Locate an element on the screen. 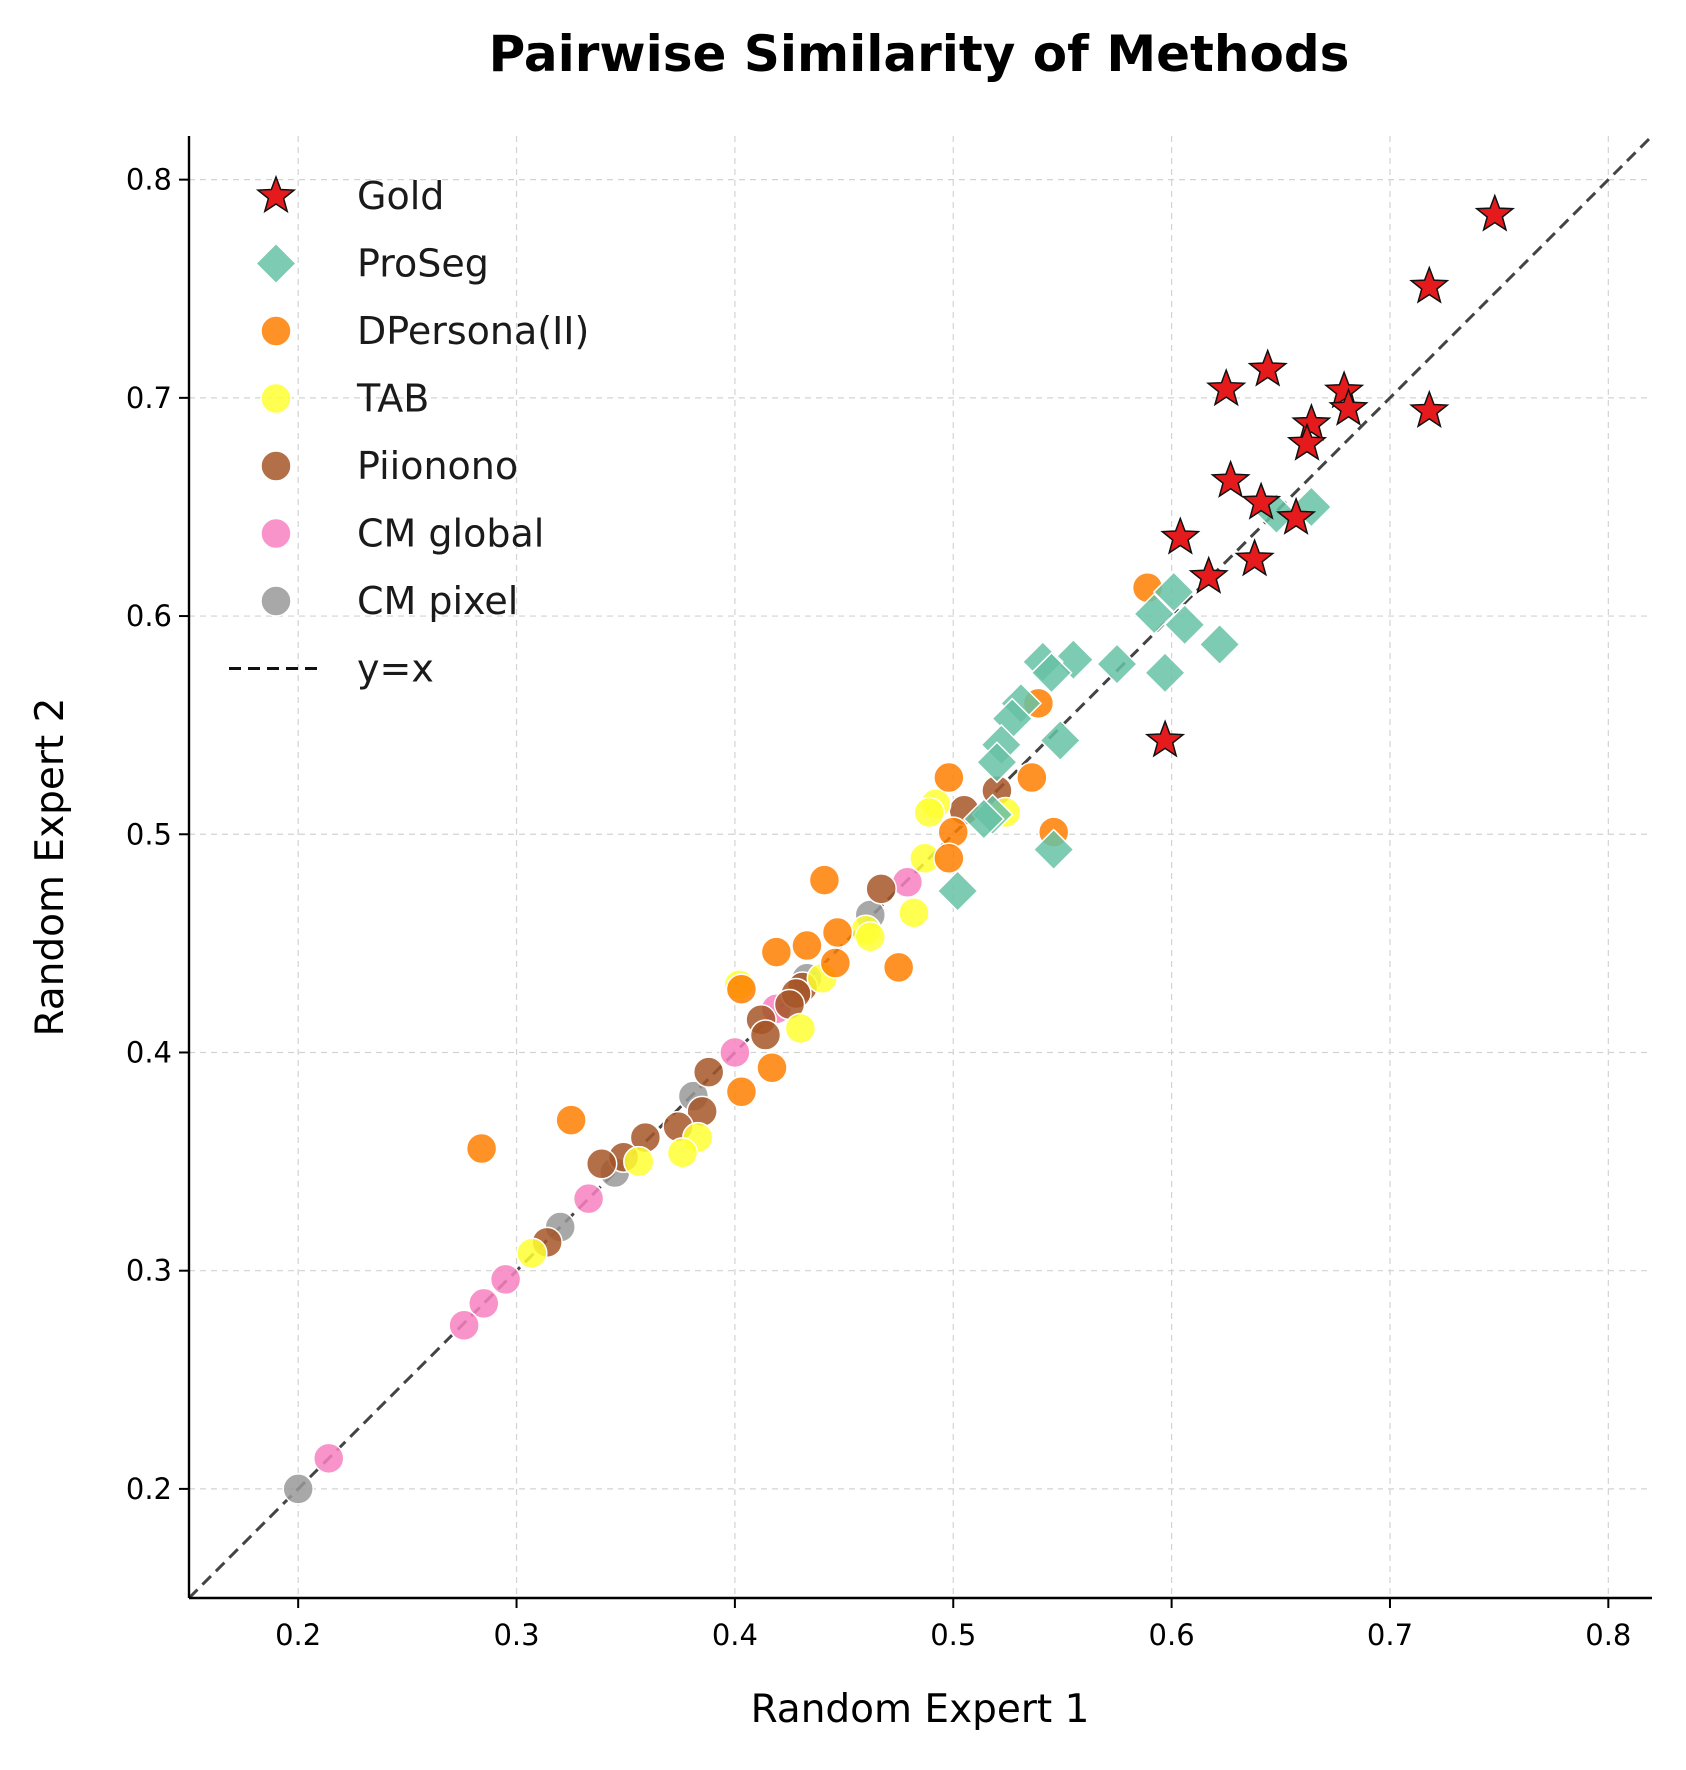 The width and height of the screenshot is (1686, 1770). legend-item: Piionono is located at coordinates (389, 466).